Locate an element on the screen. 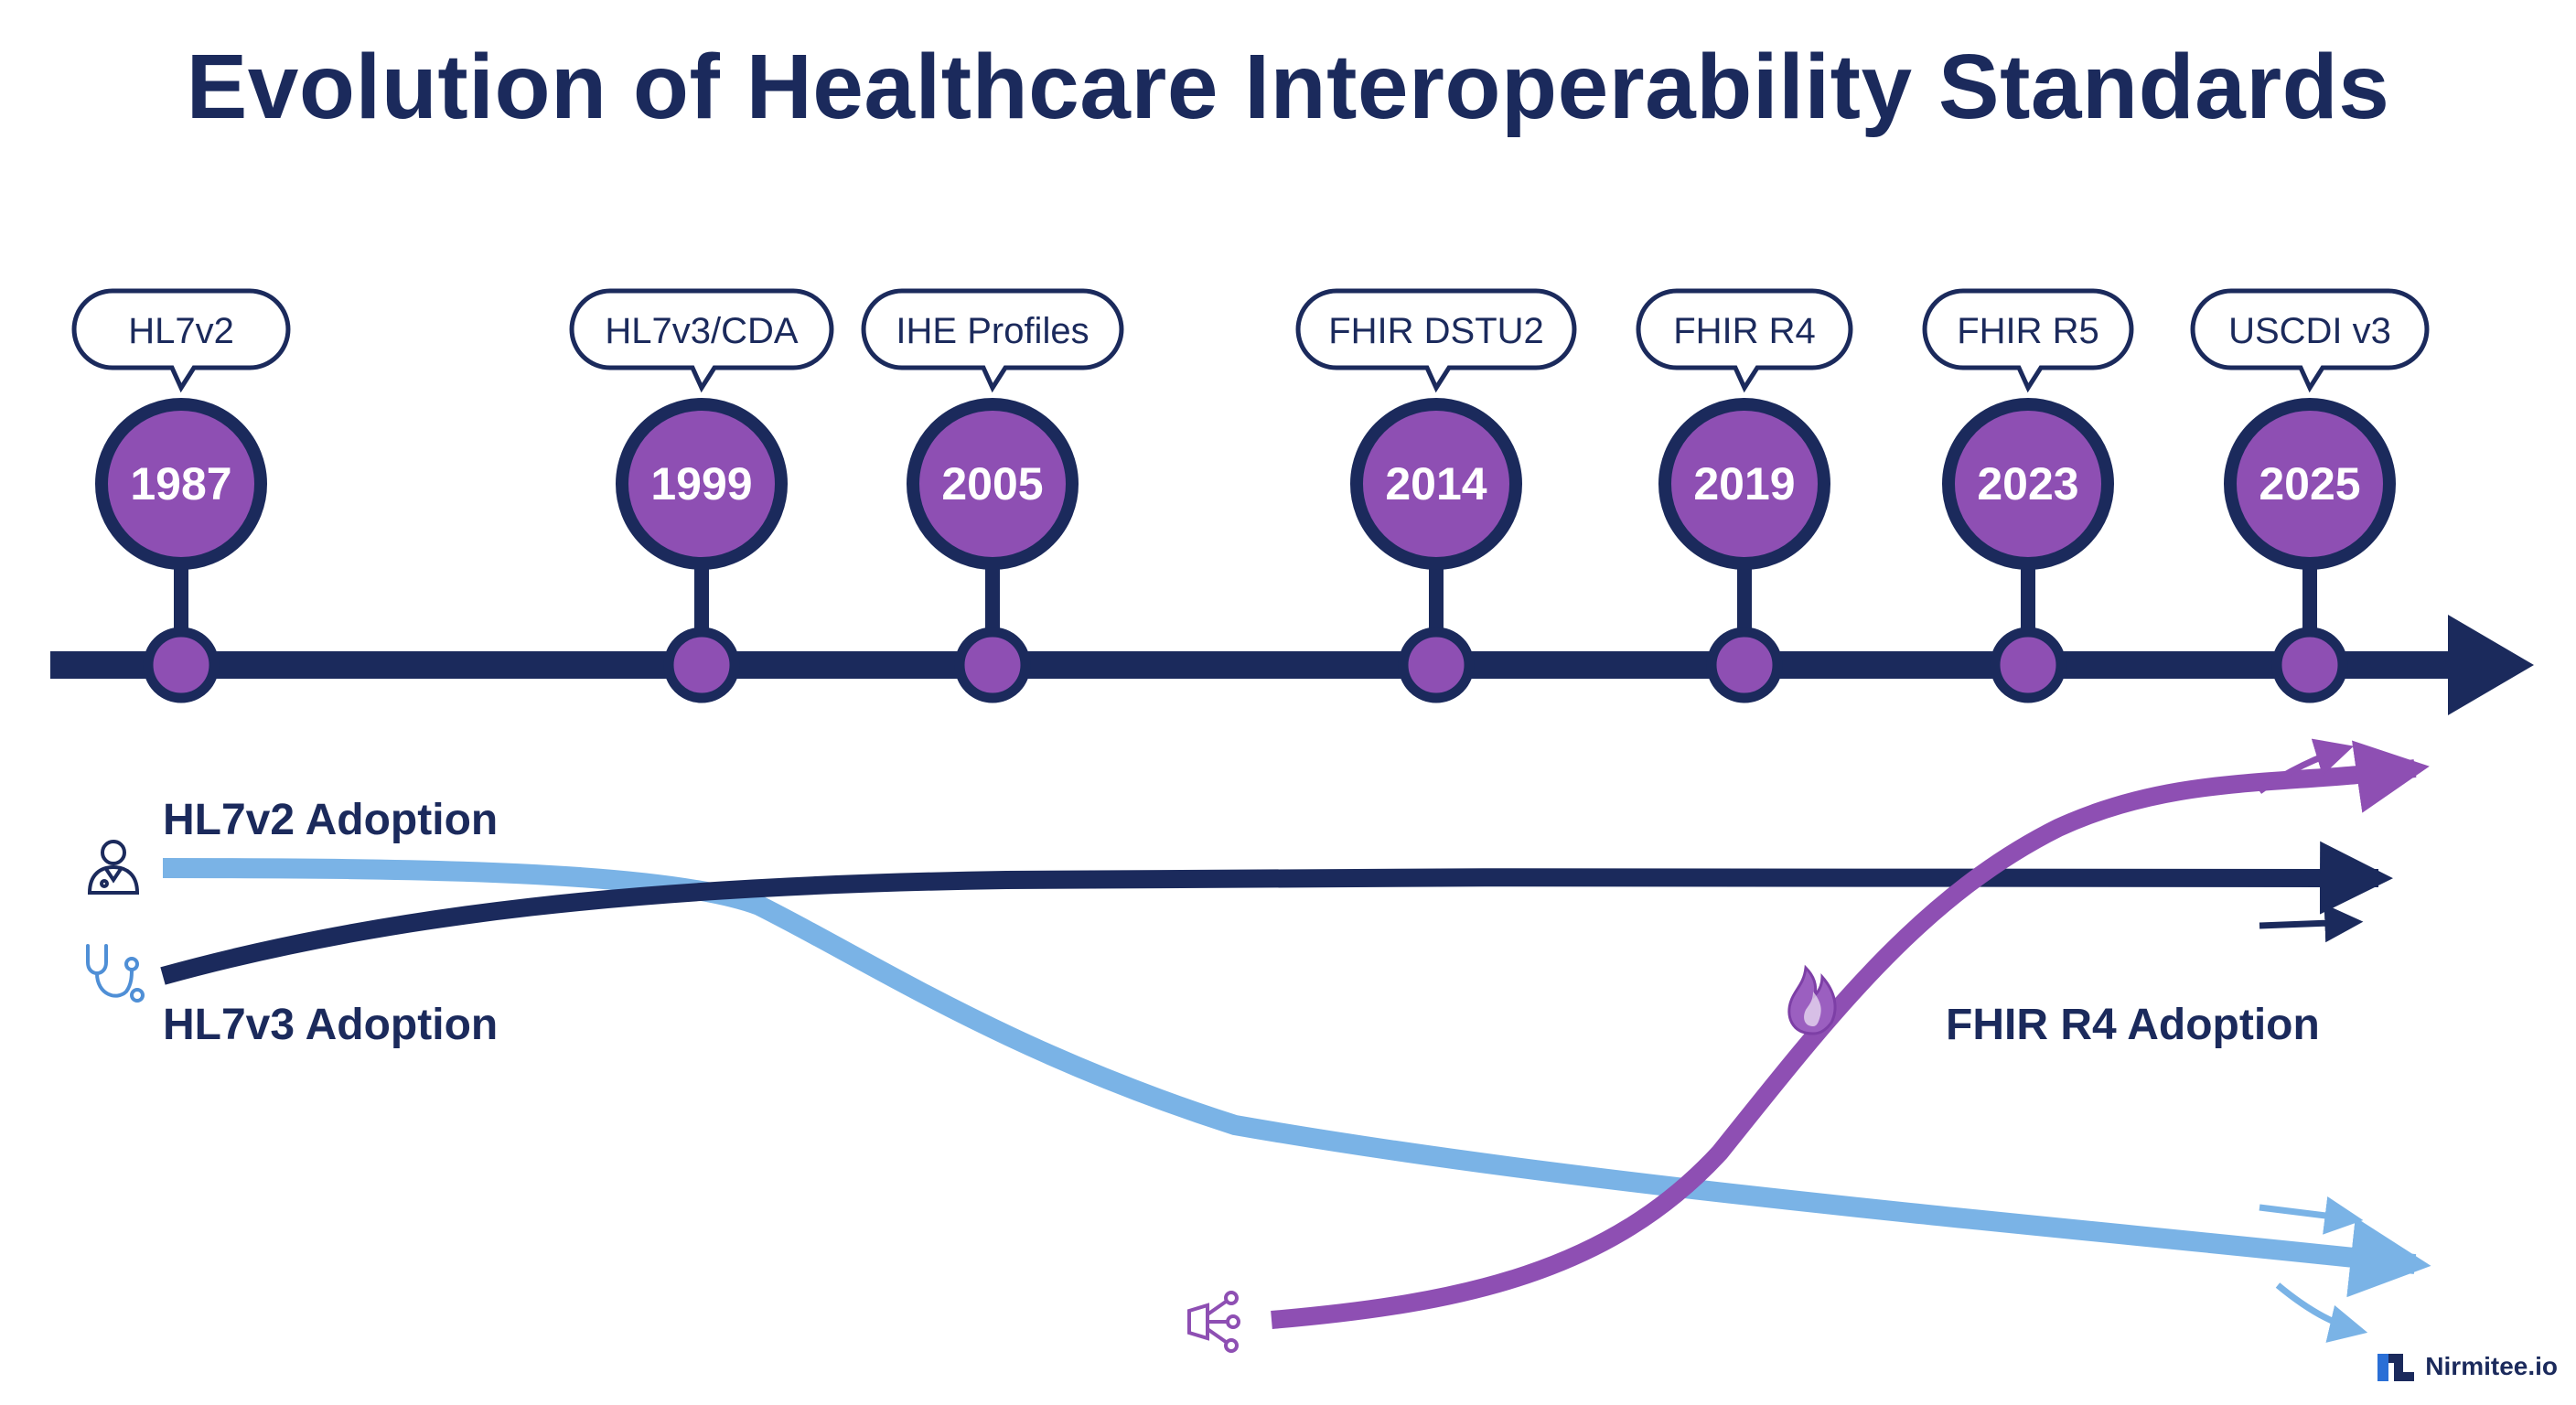 The image size is (2576, 1405). milestone: 1987 HL7v2 is located at coordinates (181, 496).